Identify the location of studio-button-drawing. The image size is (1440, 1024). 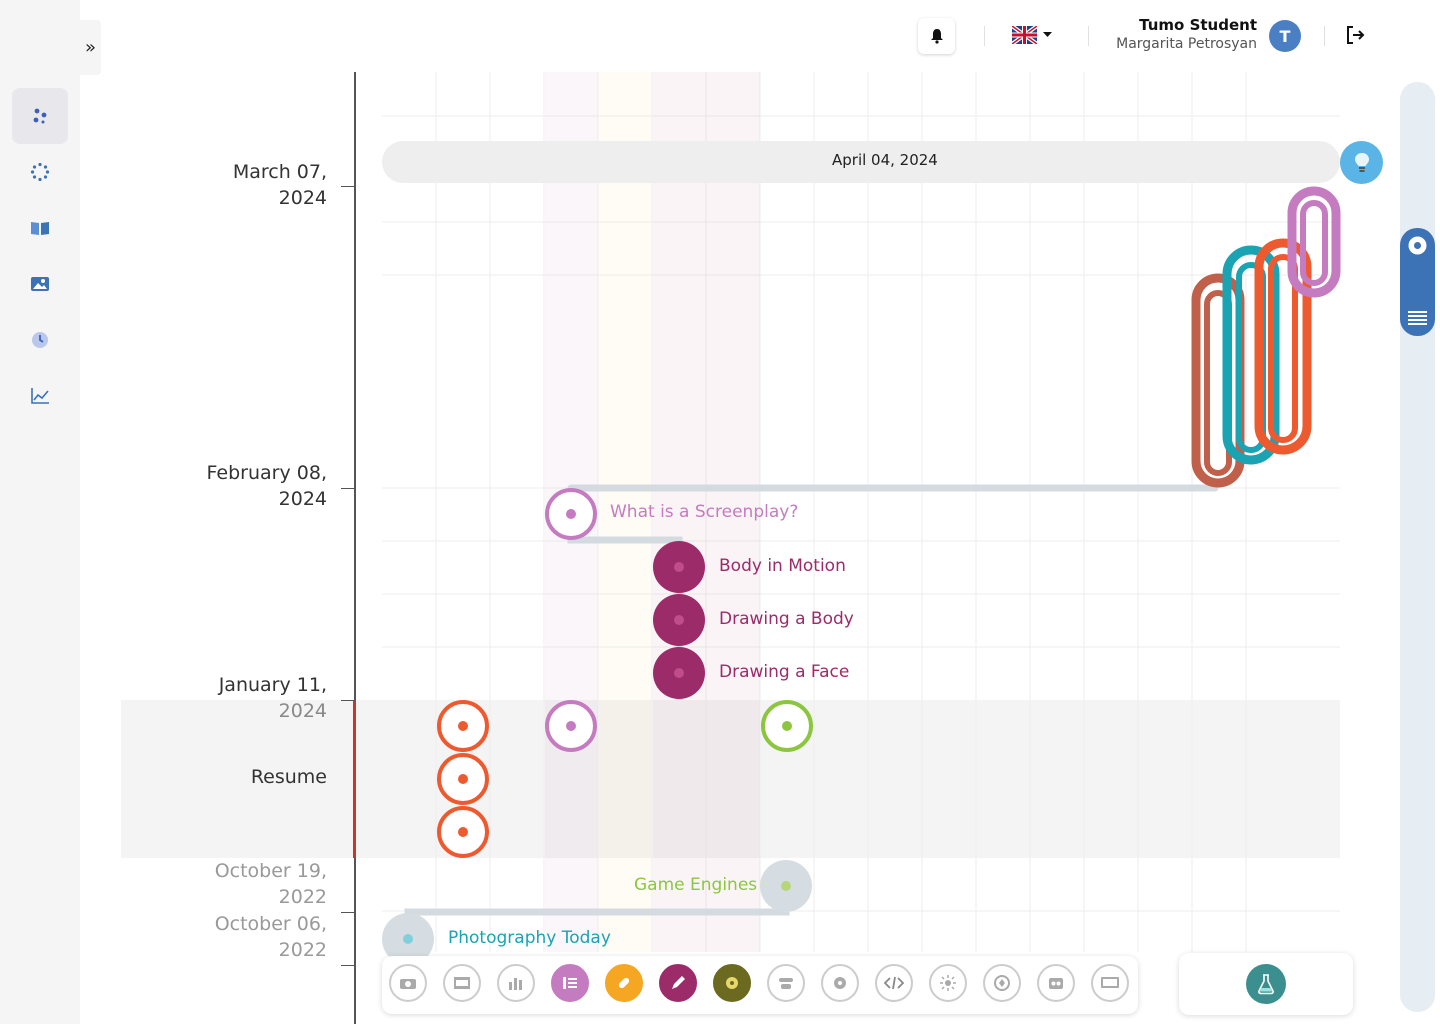
(678, 983).